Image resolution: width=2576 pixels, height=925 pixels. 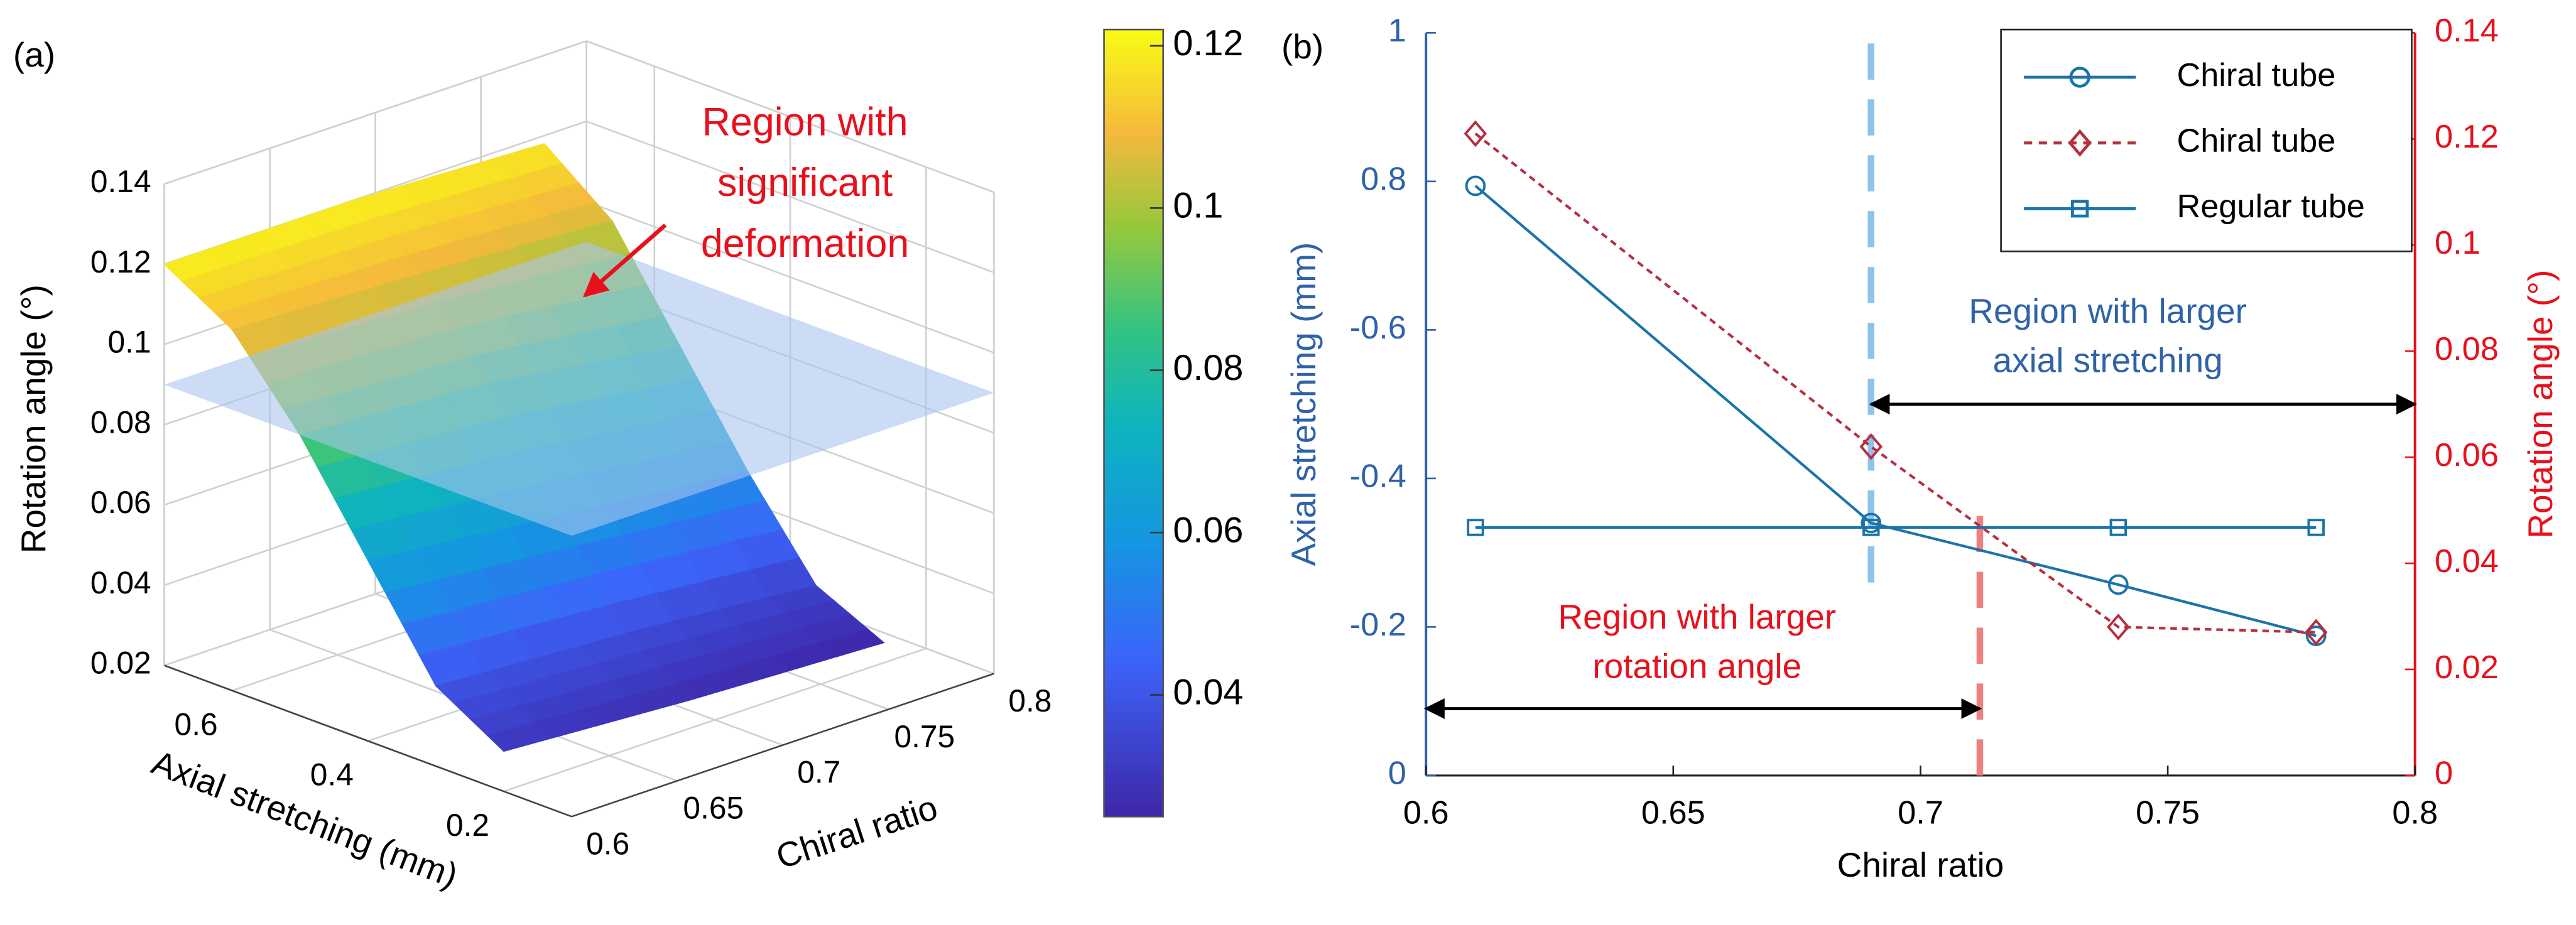 What do you see at coordinates (2467, 31) in the screenshot?
I see `y2-tick-label: 0.14` at bounding box center [2467, 31].